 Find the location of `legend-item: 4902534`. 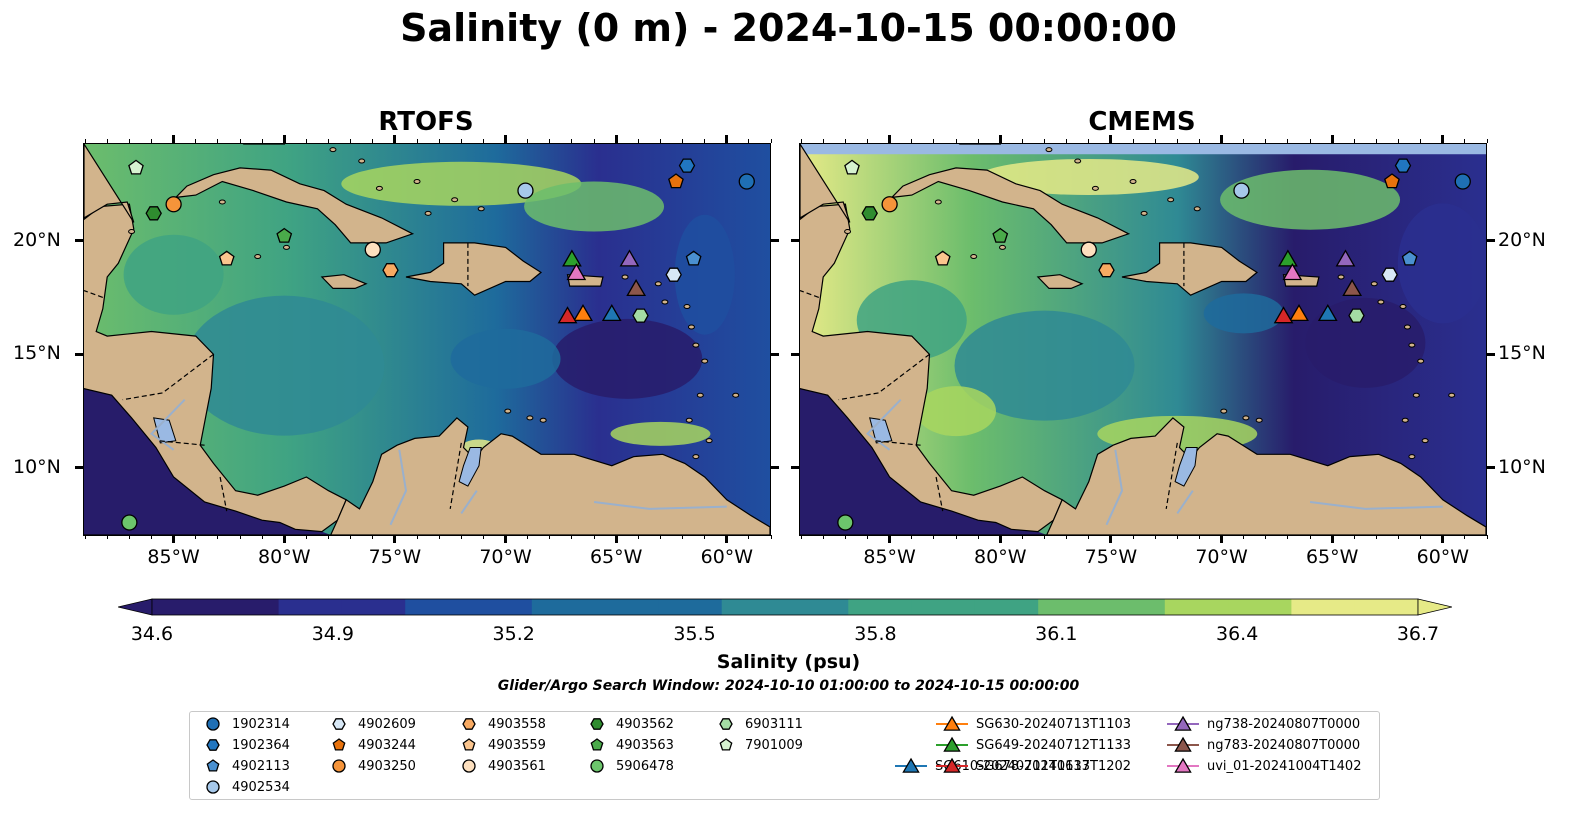

legend-item: 4902534 is located at coordinates (245, 787).